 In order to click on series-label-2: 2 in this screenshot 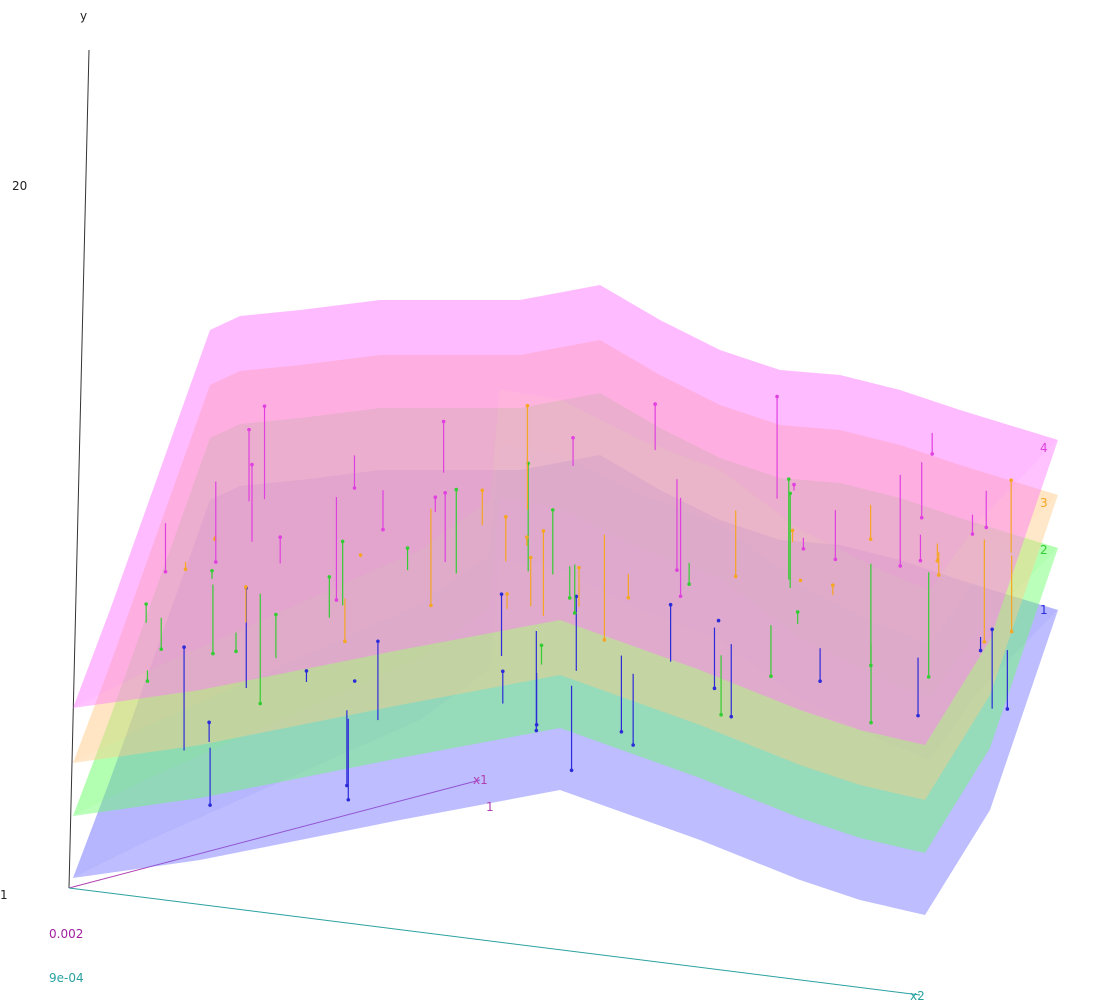, I will do `click(1044, 550)`.